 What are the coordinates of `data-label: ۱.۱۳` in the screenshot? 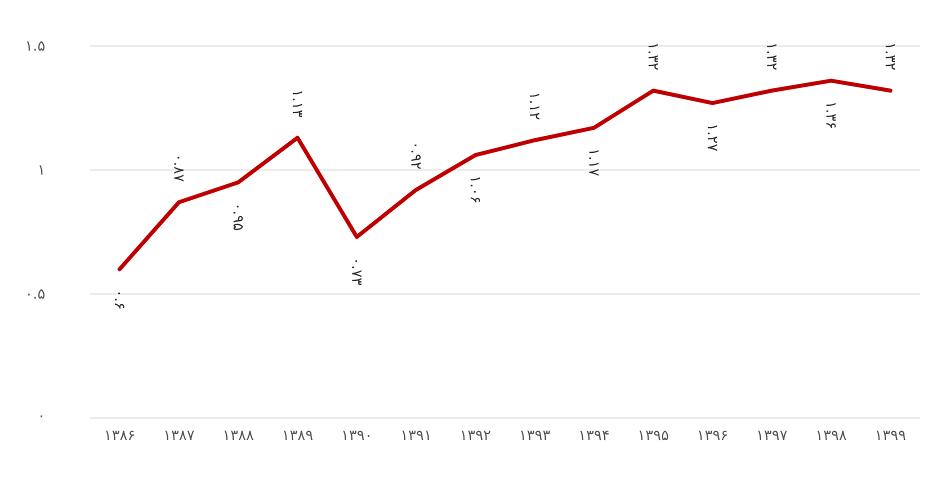 It's located at (297, 104).